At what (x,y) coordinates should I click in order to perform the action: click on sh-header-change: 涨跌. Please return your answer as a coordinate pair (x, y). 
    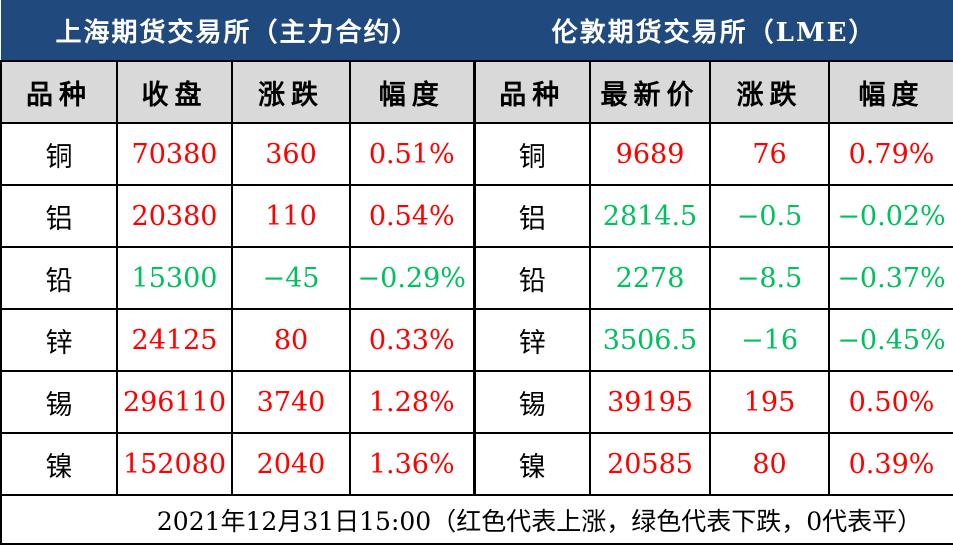
    Looking at the image, I should click on (291, 92).